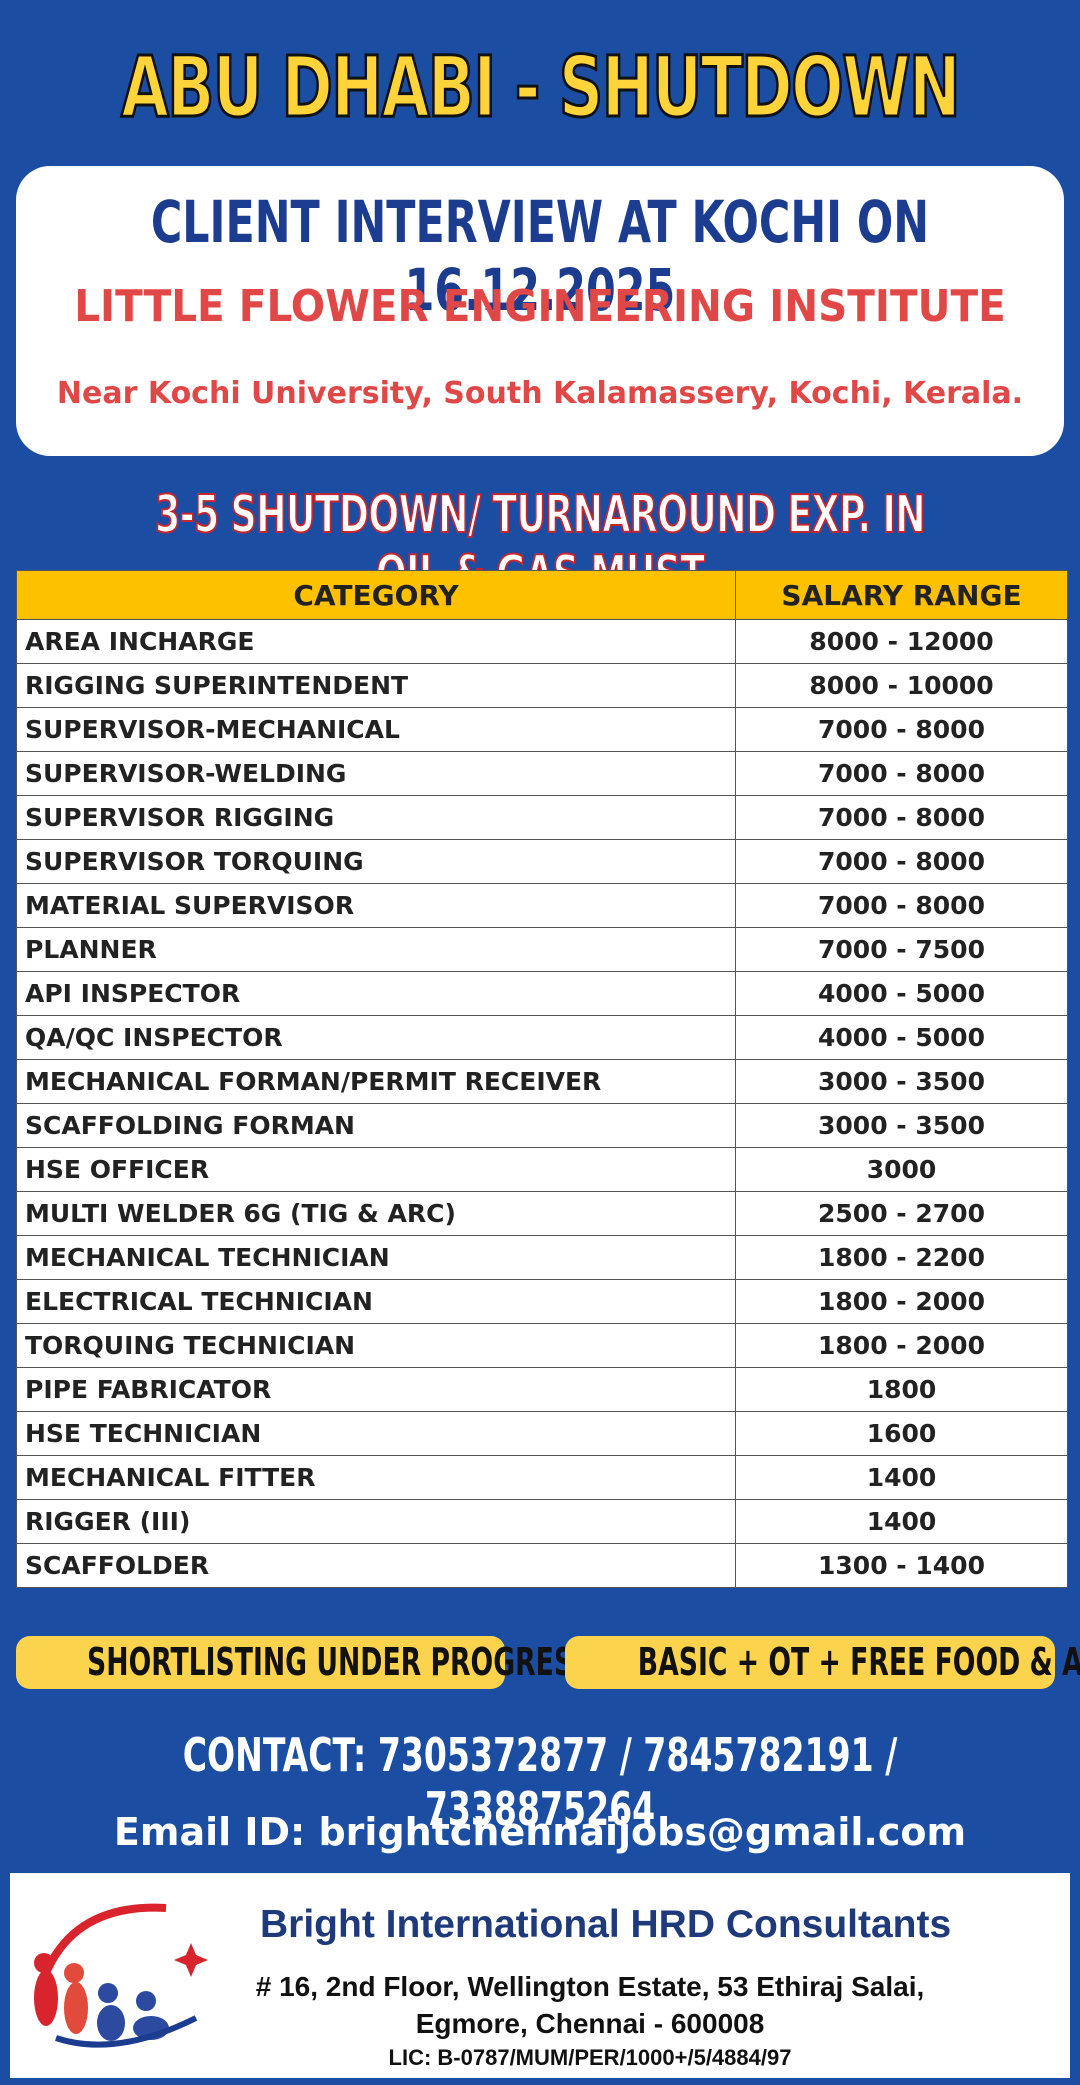  Describe the element at coordinates (590, 2057) in the screenshot. I see `license: LIC: B-0787/MUM/PER/1000+/5/4884/97` at that location.